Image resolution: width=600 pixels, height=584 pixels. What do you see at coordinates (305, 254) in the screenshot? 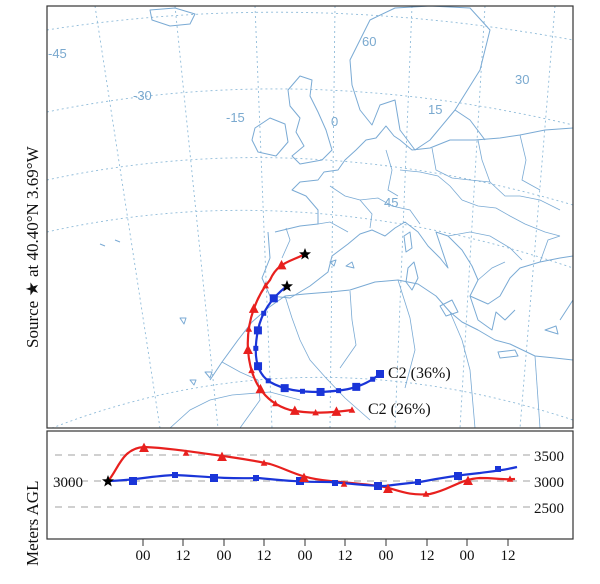
I see `source-star-red` at bounding box center [305, 254].